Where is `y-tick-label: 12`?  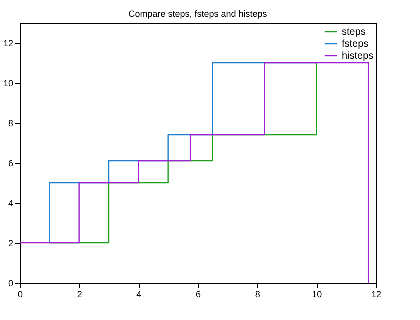 y-tick-label: 12 is located at coordinates (8, 43).